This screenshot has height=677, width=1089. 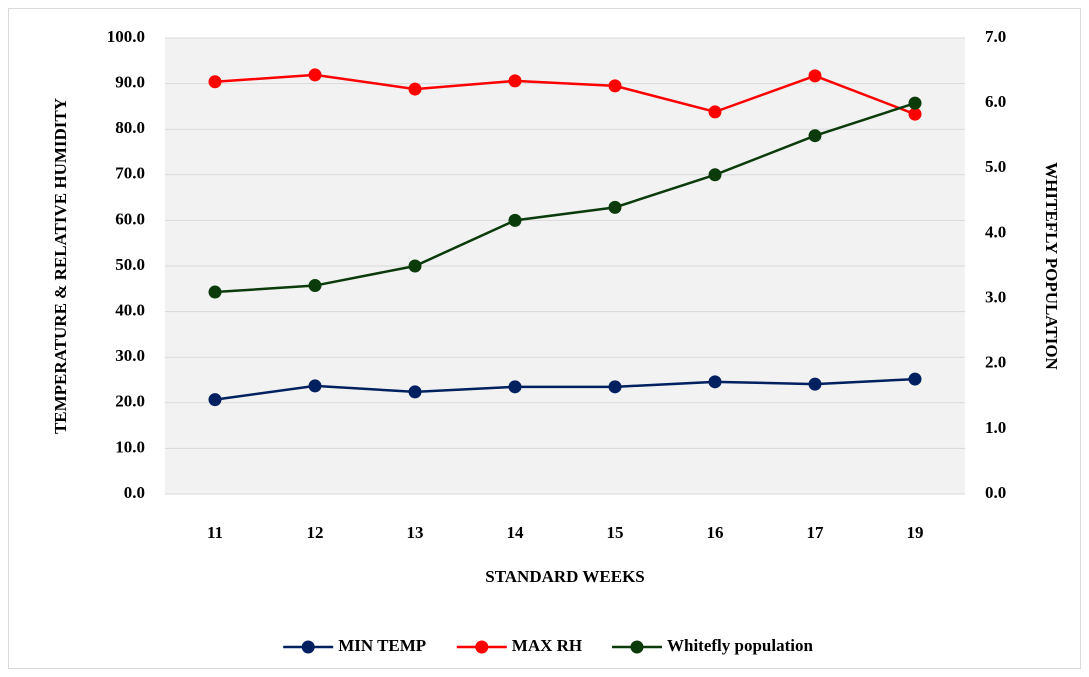 I want to click on y-tick-label: 70.0, so click(x=130, y=173).